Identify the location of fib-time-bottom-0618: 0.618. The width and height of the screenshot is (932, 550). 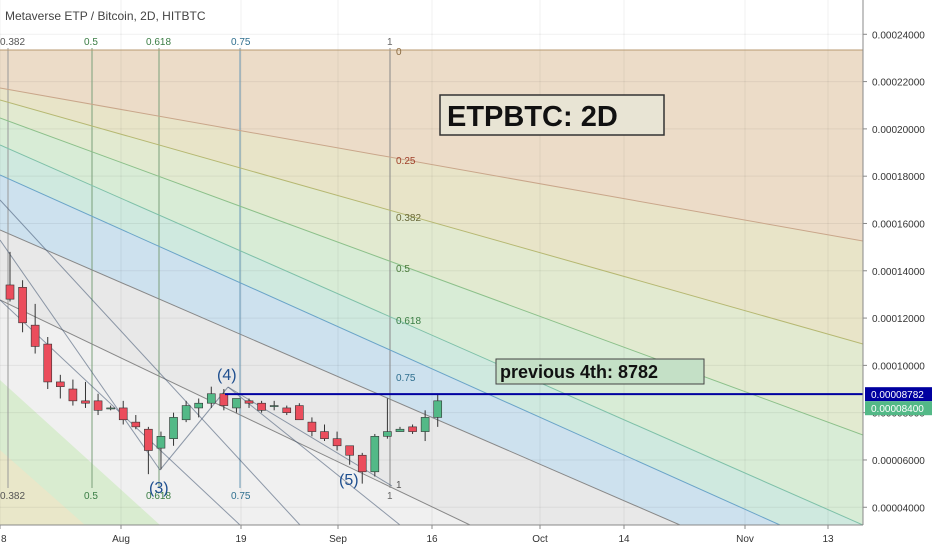
(158, 496).